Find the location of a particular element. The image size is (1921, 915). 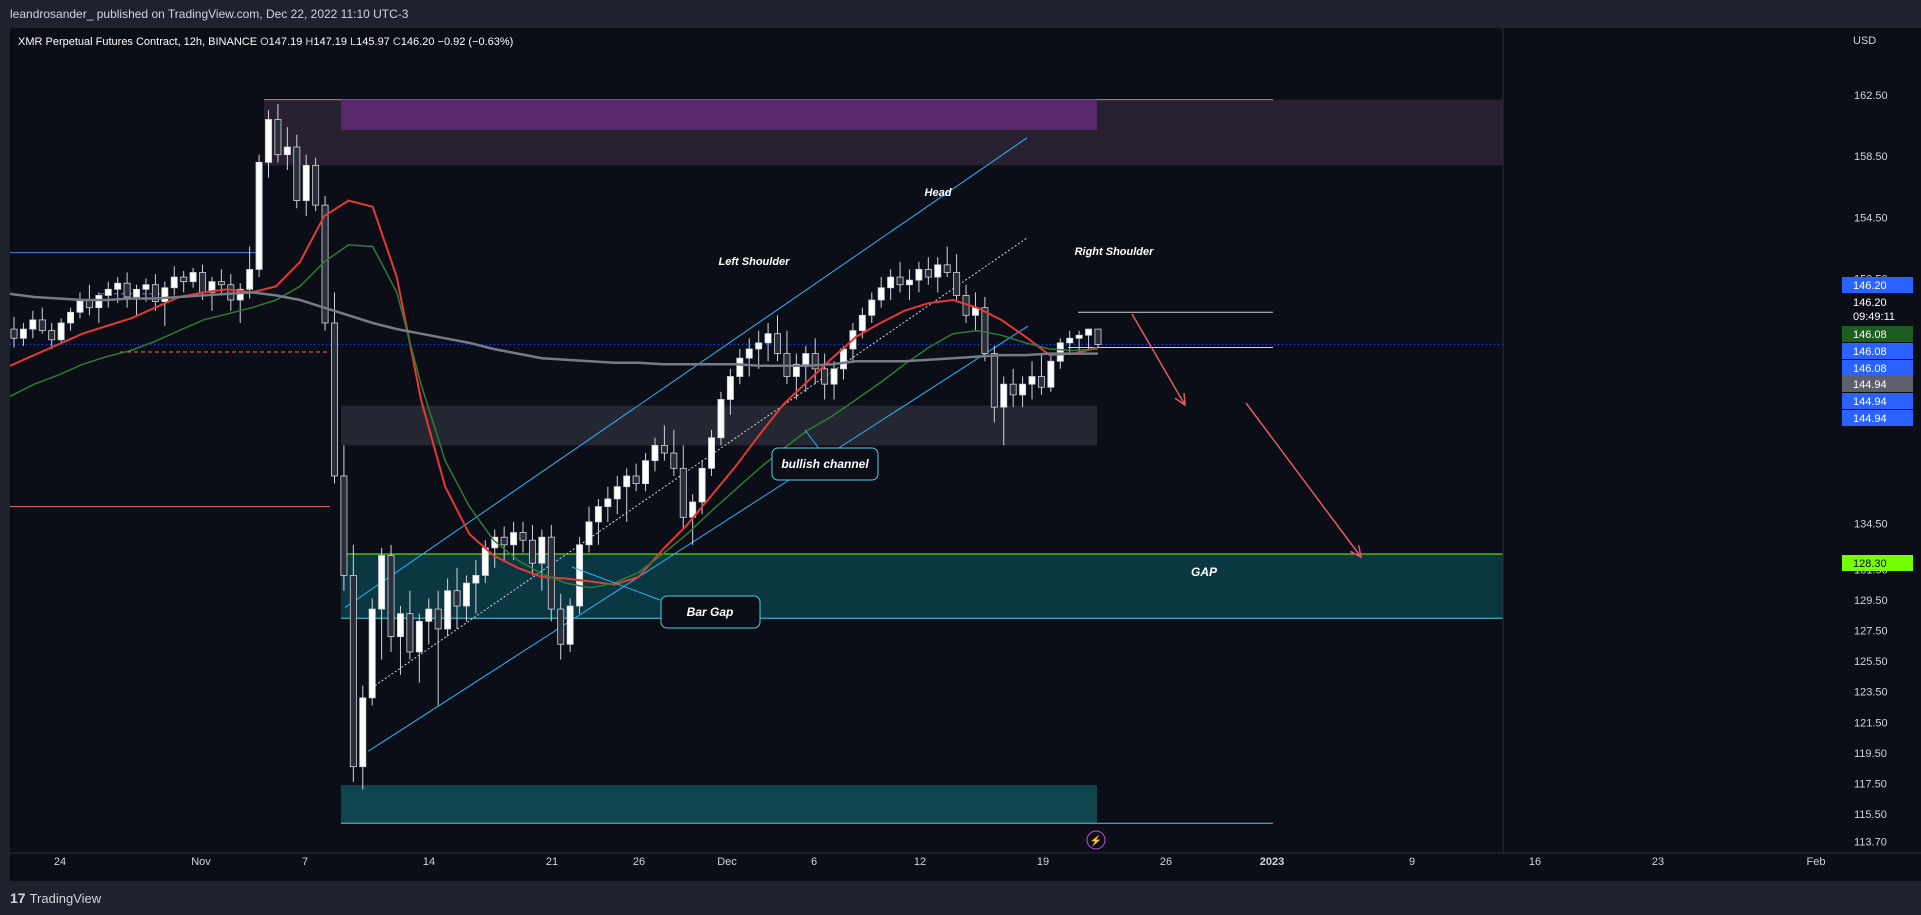

price-tick-label: 134.50 is located at coordinates (1871, 524).